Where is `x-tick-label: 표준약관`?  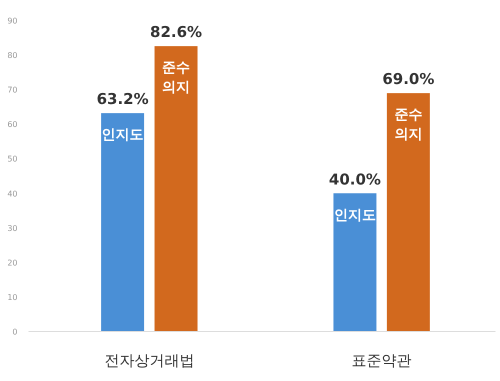
x-tick-label: 표준약관 is located at coordinates (382, 361).